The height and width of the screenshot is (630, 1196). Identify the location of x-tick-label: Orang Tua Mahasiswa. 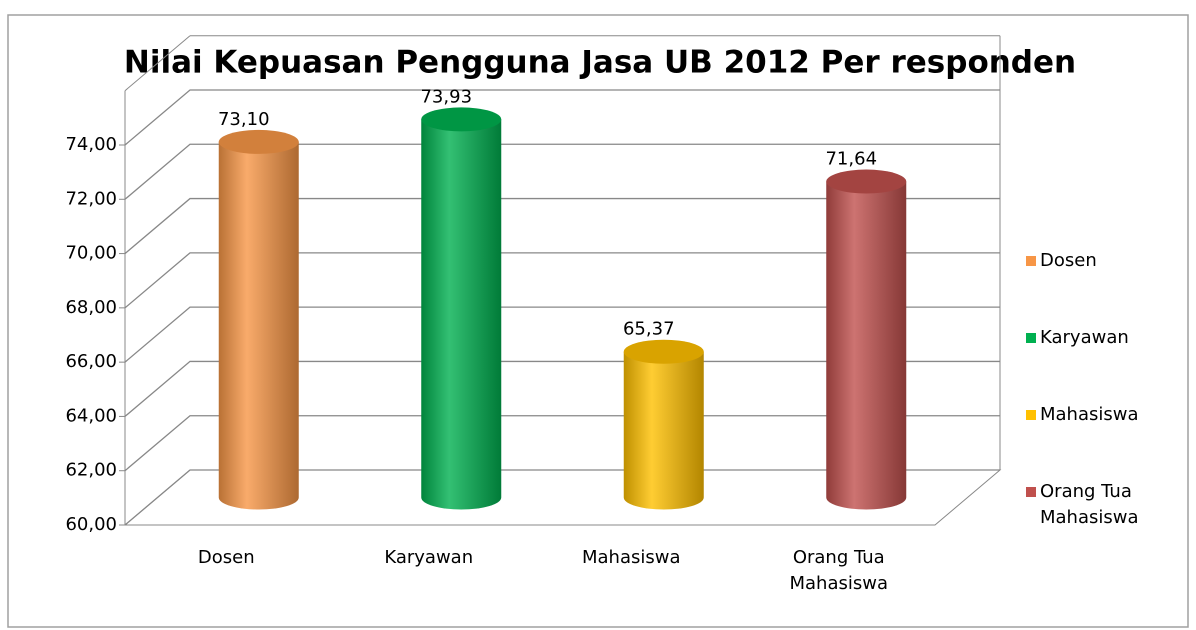
(838, 570).